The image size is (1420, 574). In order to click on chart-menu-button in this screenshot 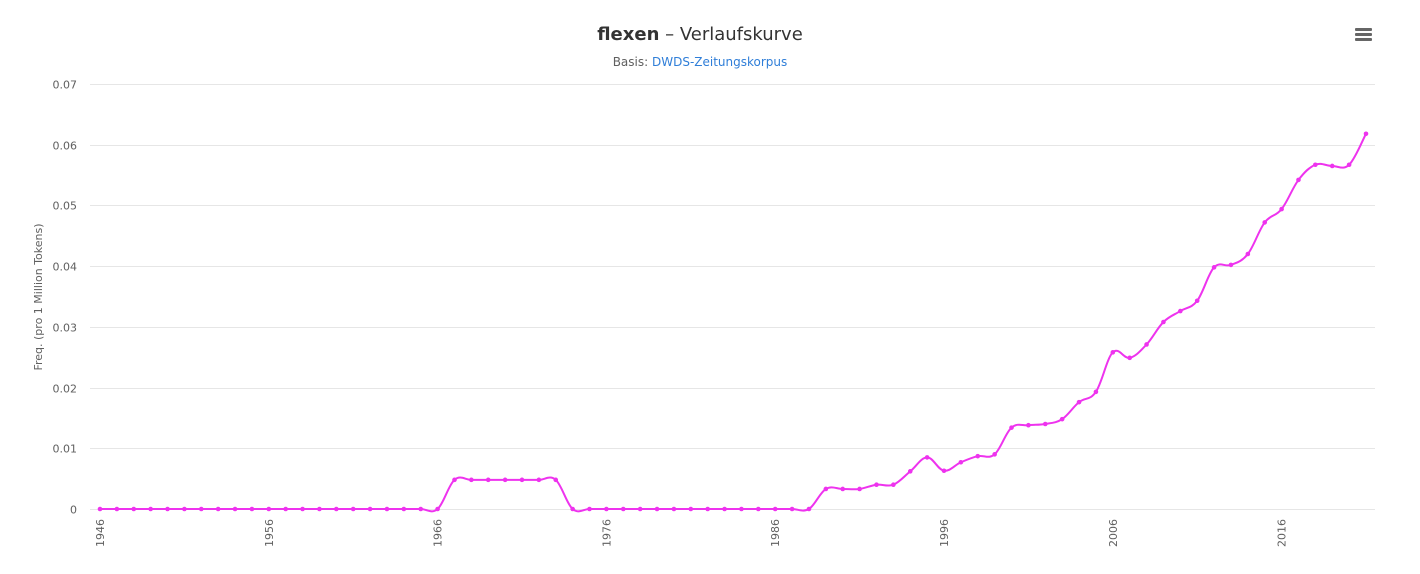, I will do `click(1363, 35)`.